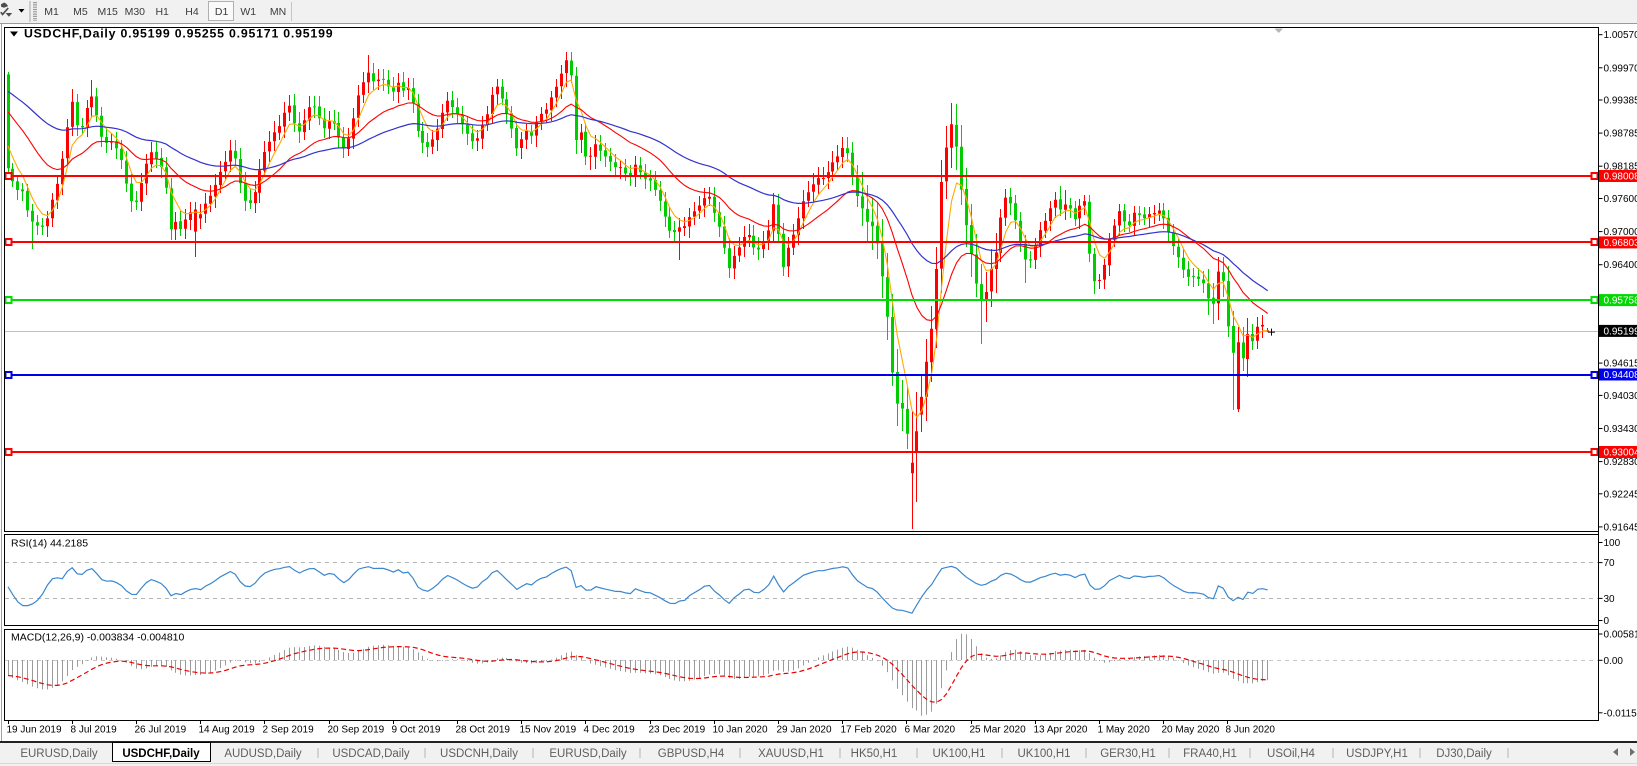  What do you see at coordinates (1620, 301) in the screenshot?
I see `svg-text: 0.95758` at bounding box center [1620, 301].